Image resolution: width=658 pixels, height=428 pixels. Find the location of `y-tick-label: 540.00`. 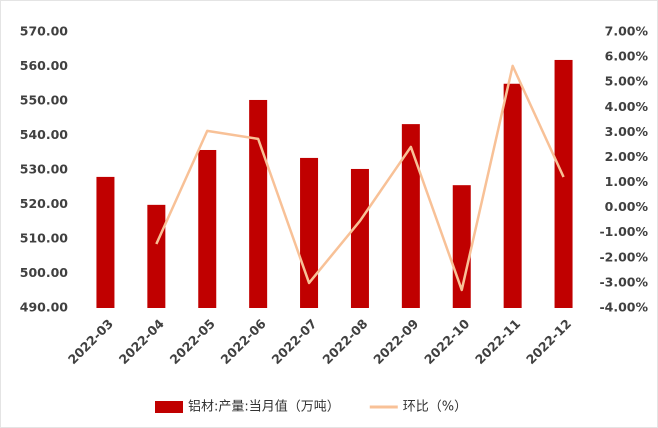

y-tick-label: 540.00 is located at coordinates (44, 134).